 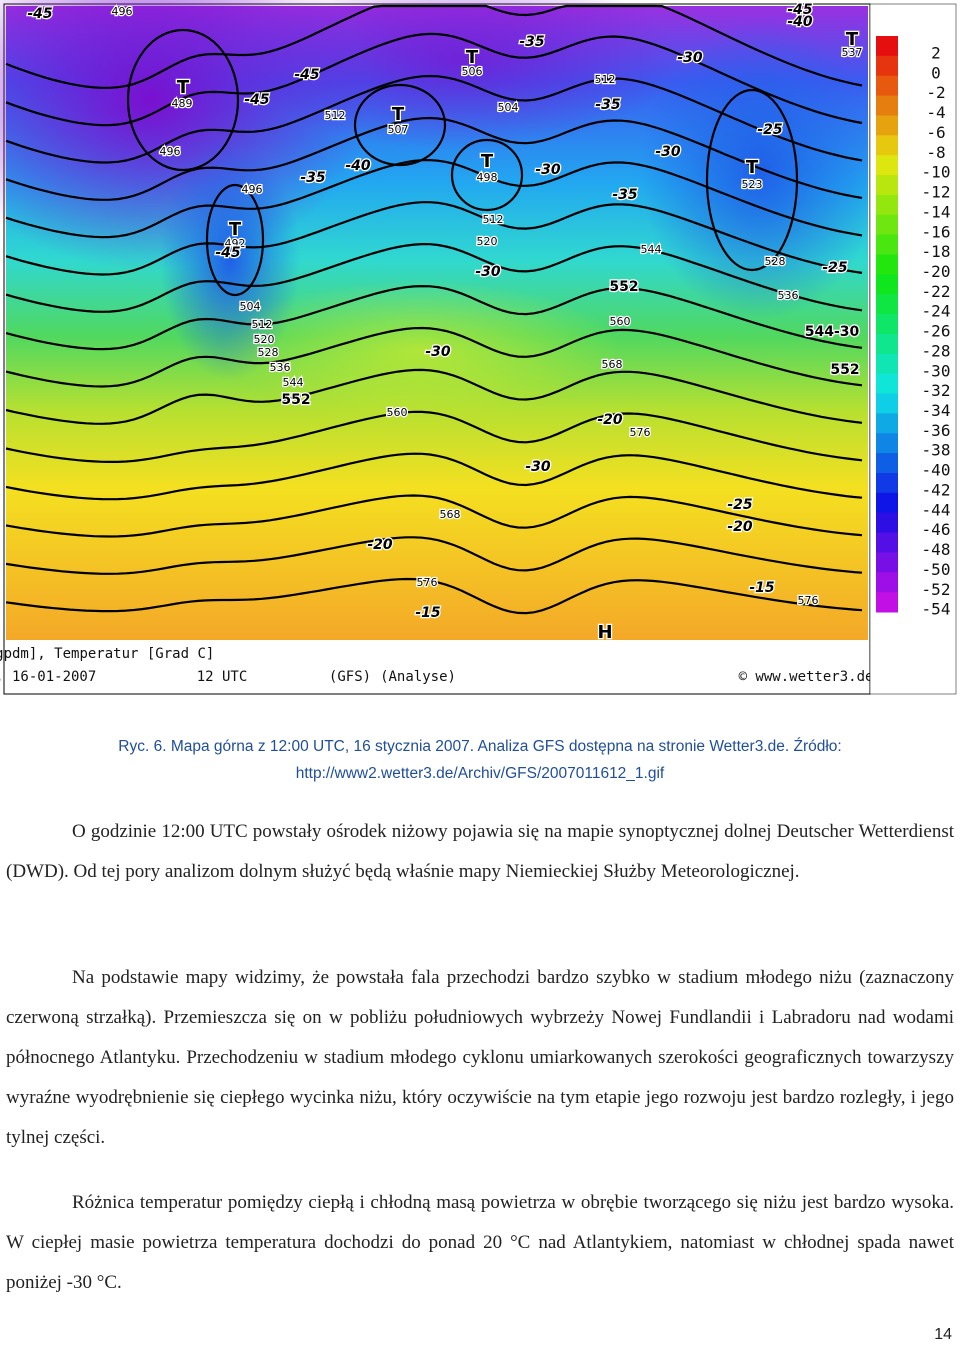 I want to click on map-label: 536, so click(x=280, y=367).